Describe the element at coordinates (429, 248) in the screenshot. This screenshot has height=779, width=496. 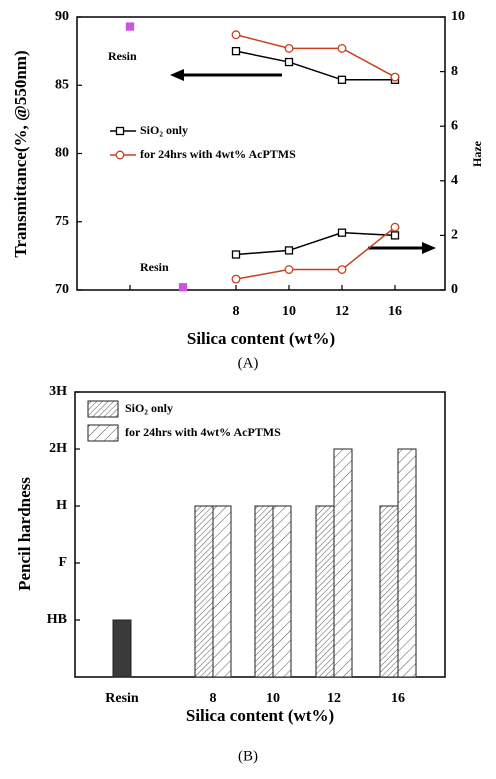
I see `arrow-right-head` at that location.